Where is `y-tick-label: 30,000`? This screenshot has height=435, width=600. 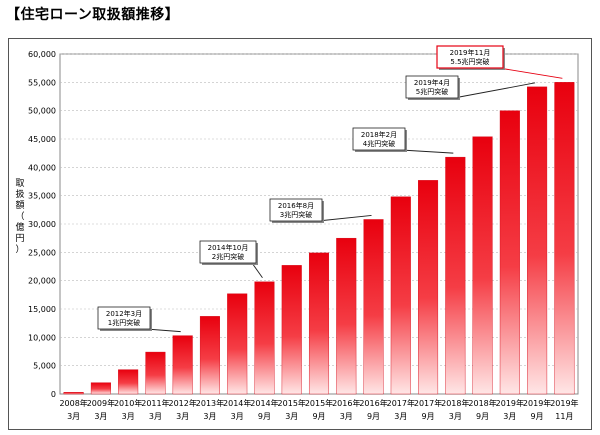 y-tick-label: 30,000 is located at coordinates (42, 224).